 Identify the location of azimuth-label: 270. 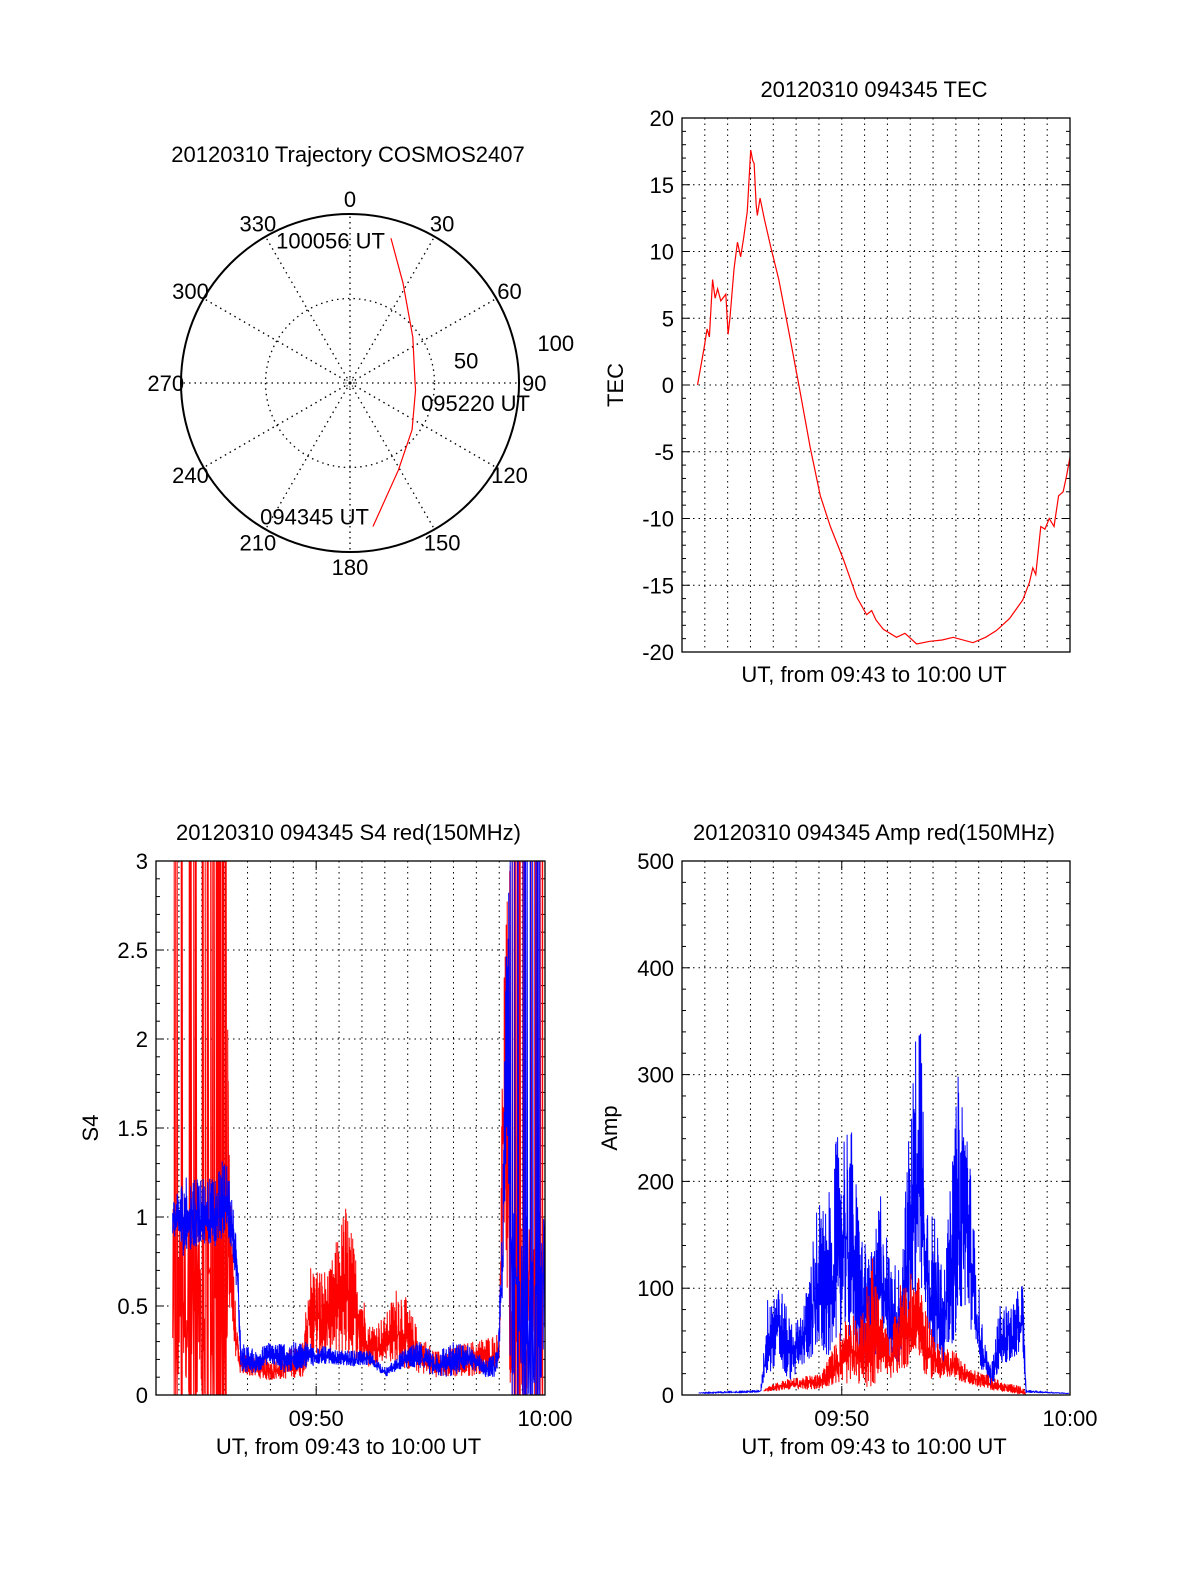
(165, 383).